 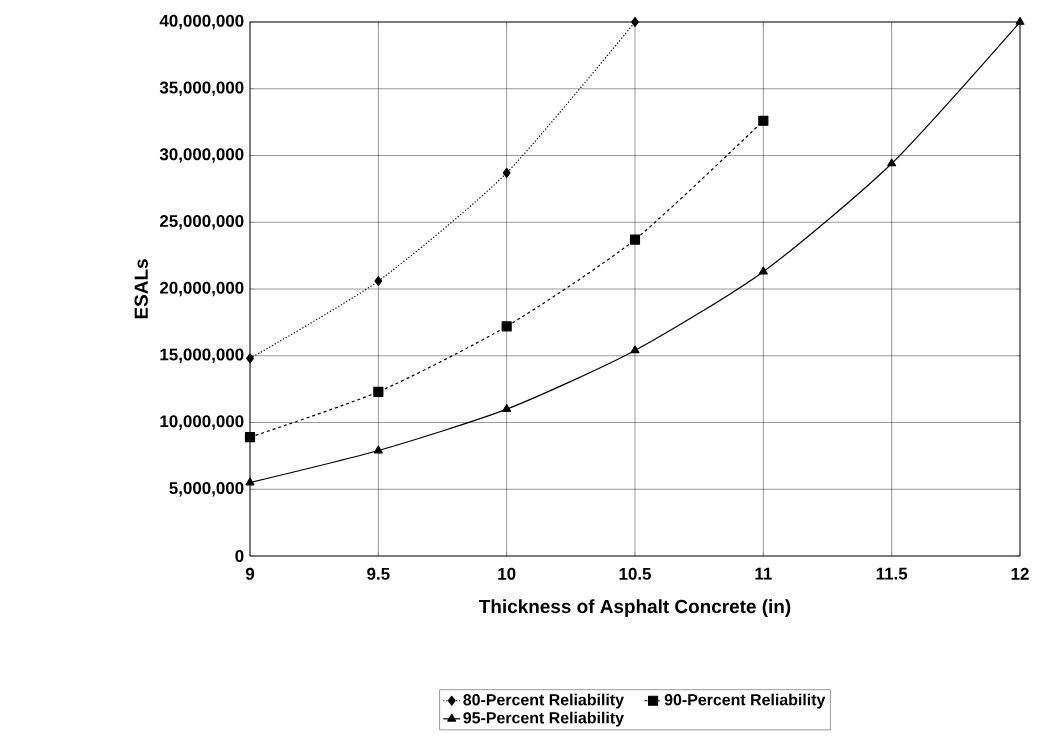 What do you see at coordinates (378, 573) in the screenshot?
I see `x-tick-label: 9.5` at bounding box center [378, 573].